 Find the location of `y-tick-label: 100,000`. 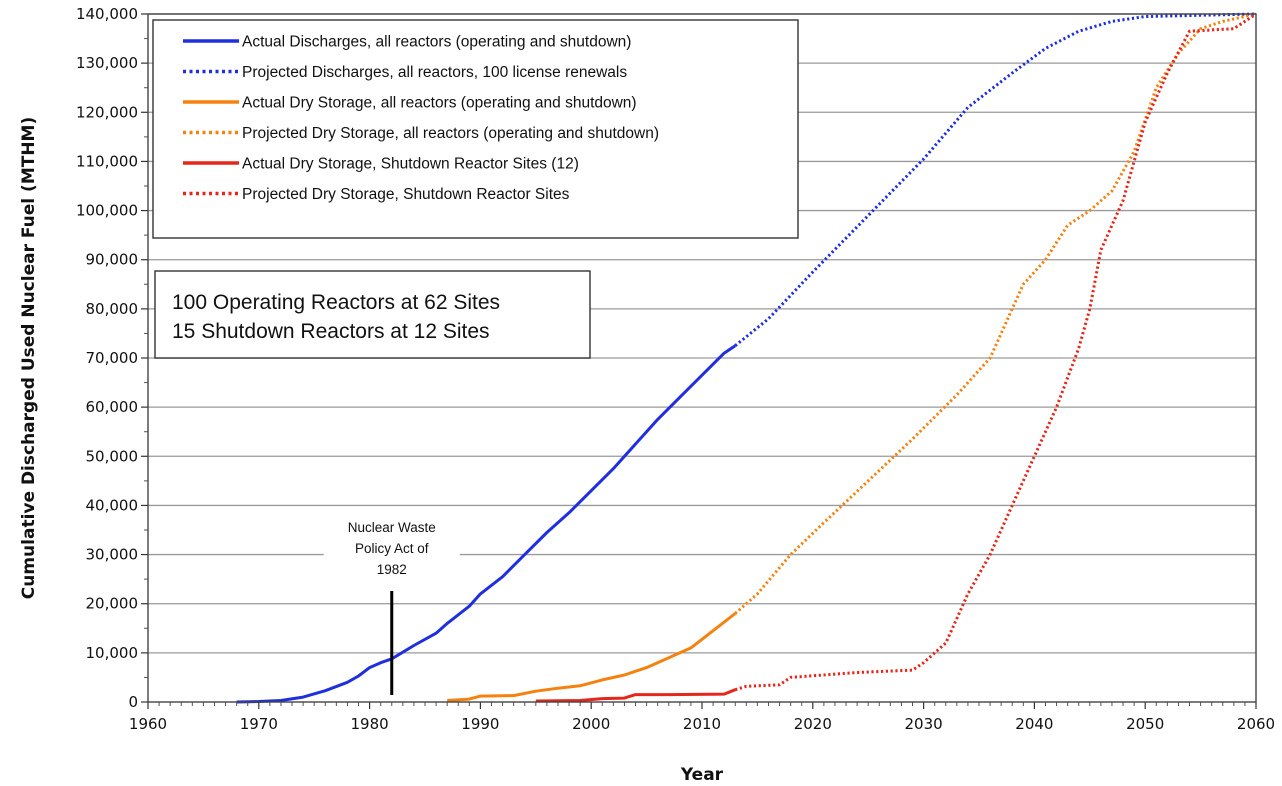

y-tick-label: 100,000 is located at coordinates (107, 211).